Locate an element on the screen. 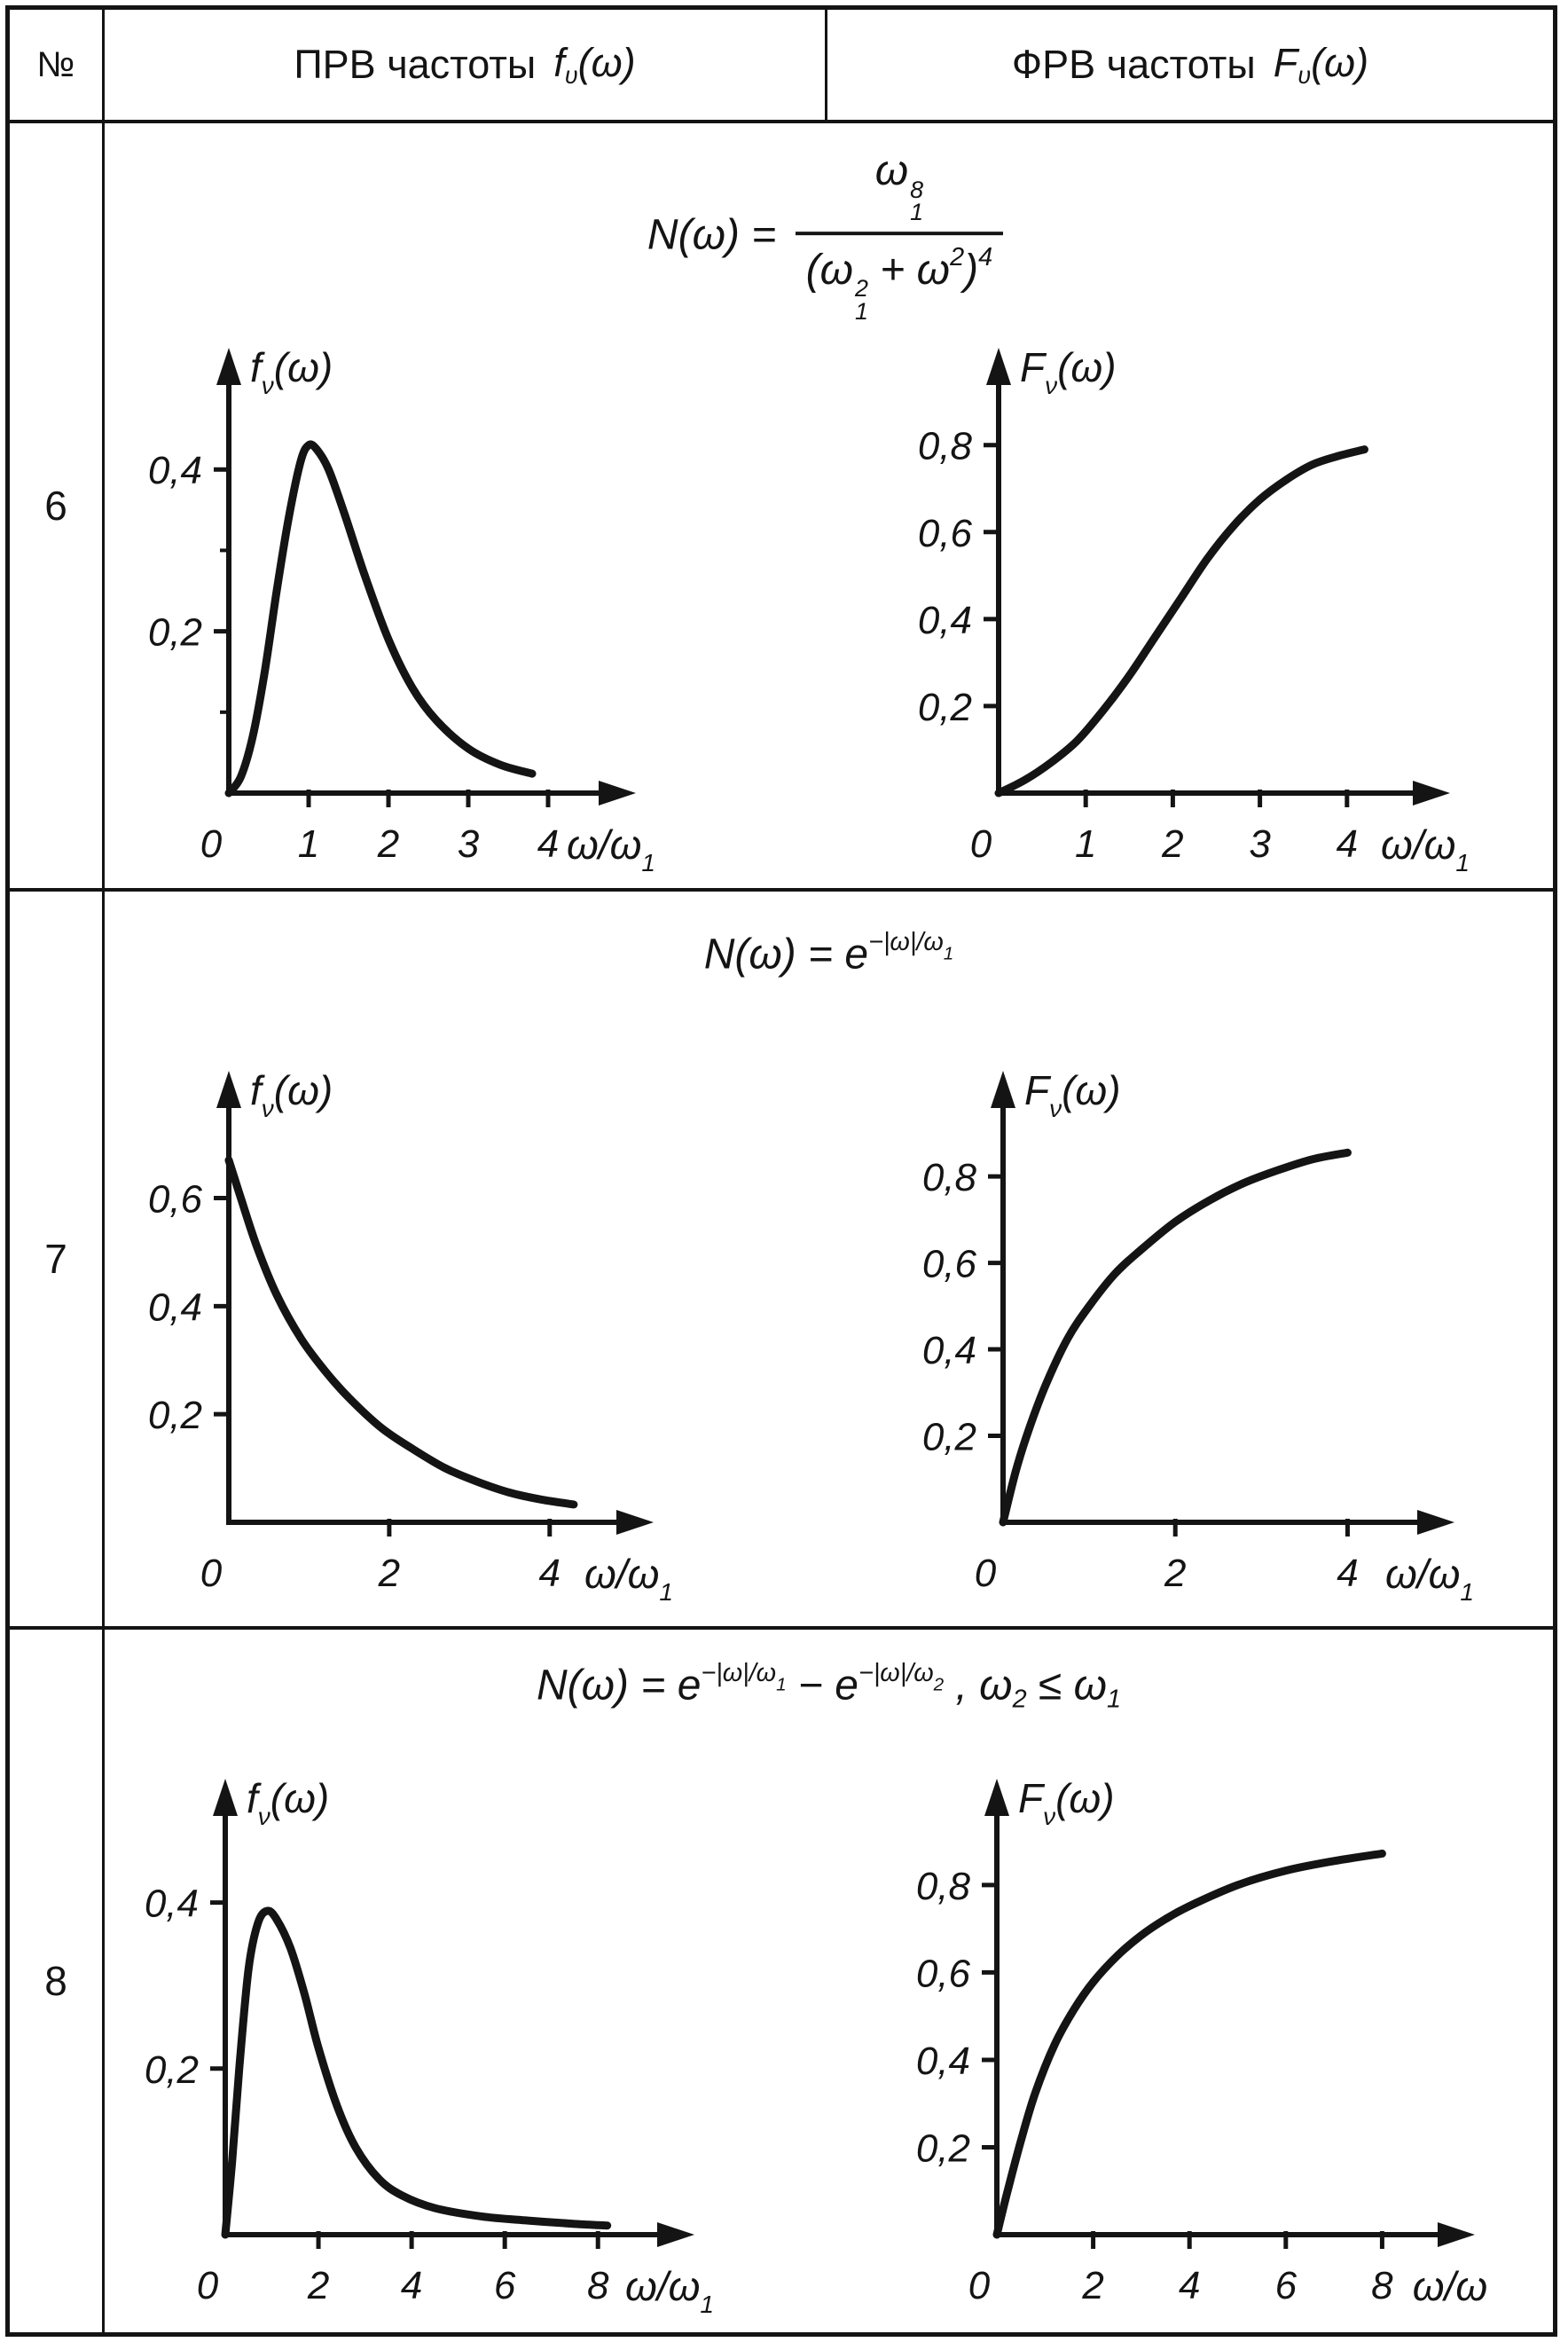 The image size is (1568, 2350). row-number-cell: 6 is located at coordinates (58, 506).